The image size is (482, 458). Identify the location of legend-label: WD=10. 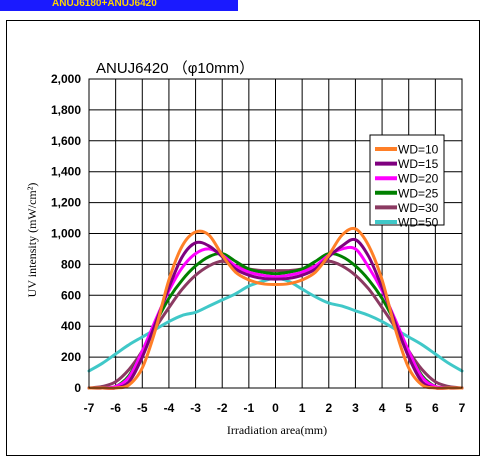
(418, 150).